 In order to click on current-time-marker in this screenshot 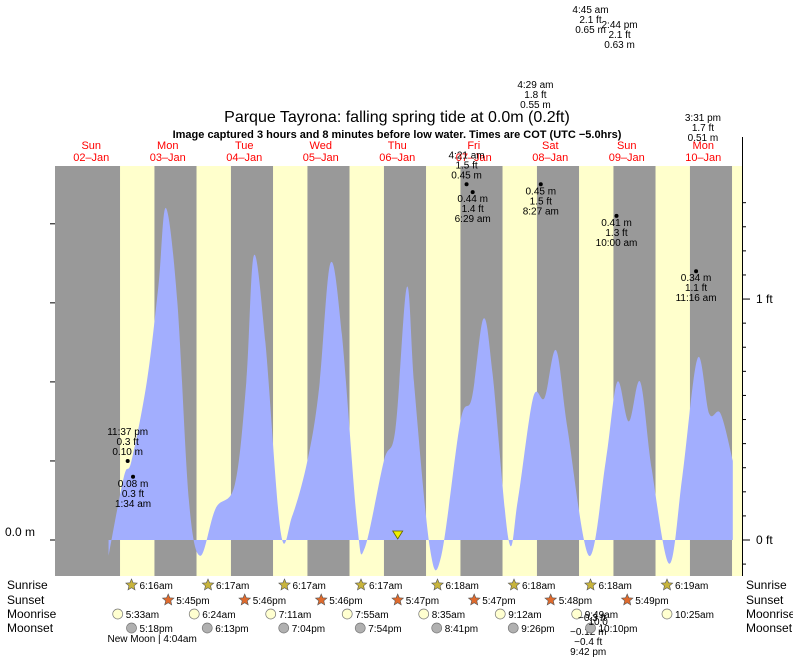, I will do `click(397, 535)`.